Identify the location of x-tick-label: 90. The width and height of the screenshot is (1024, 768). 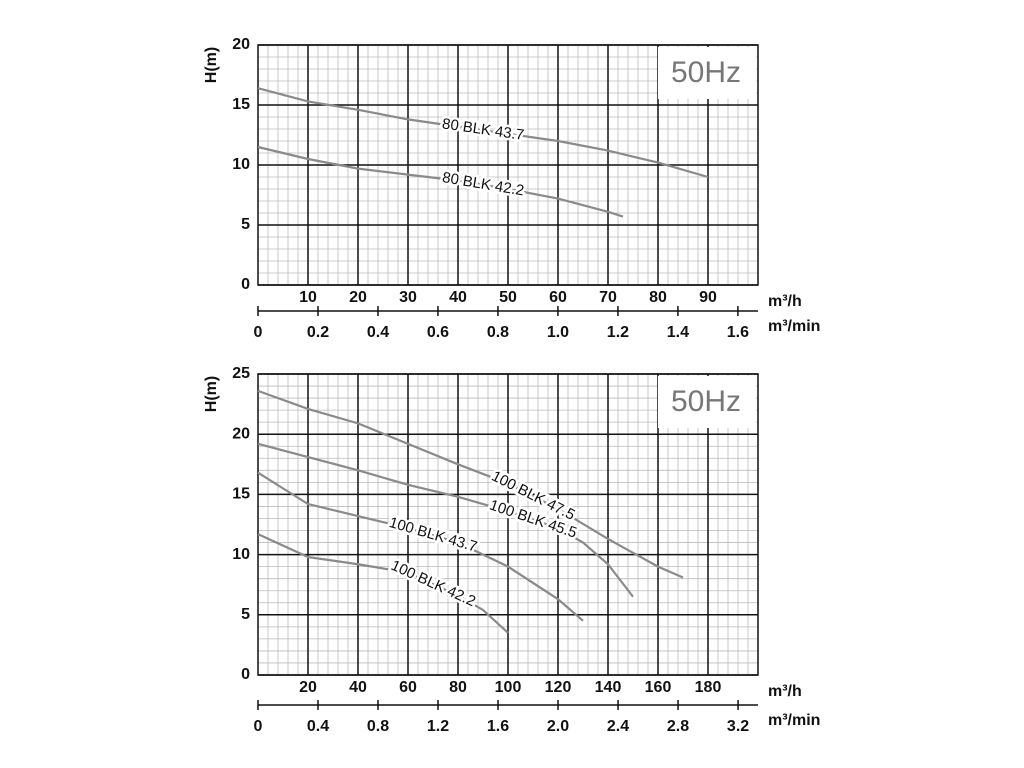
(708, 297).